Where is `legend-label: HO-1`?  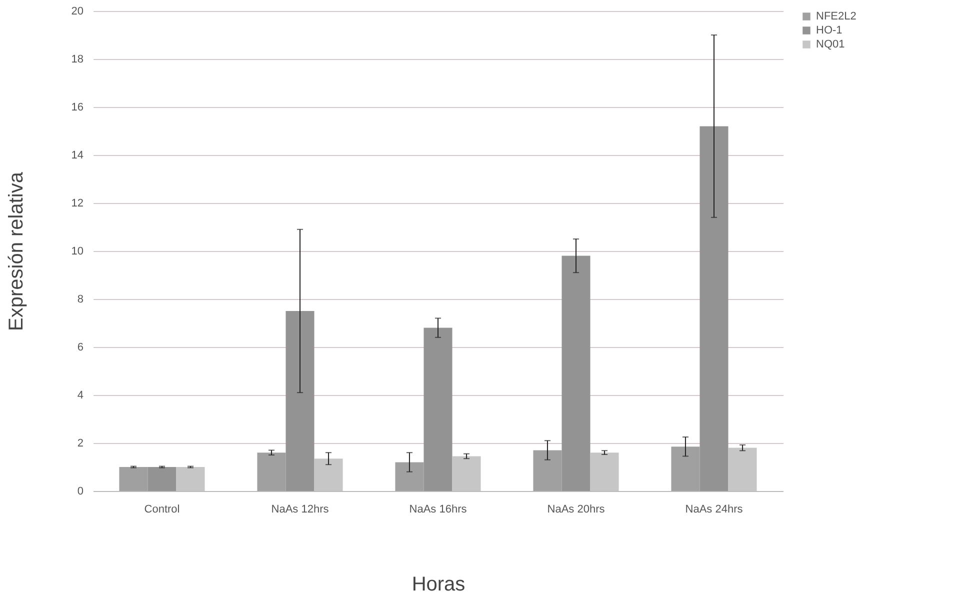 legend-label: HO-1 is located at coordinates (829, 30).